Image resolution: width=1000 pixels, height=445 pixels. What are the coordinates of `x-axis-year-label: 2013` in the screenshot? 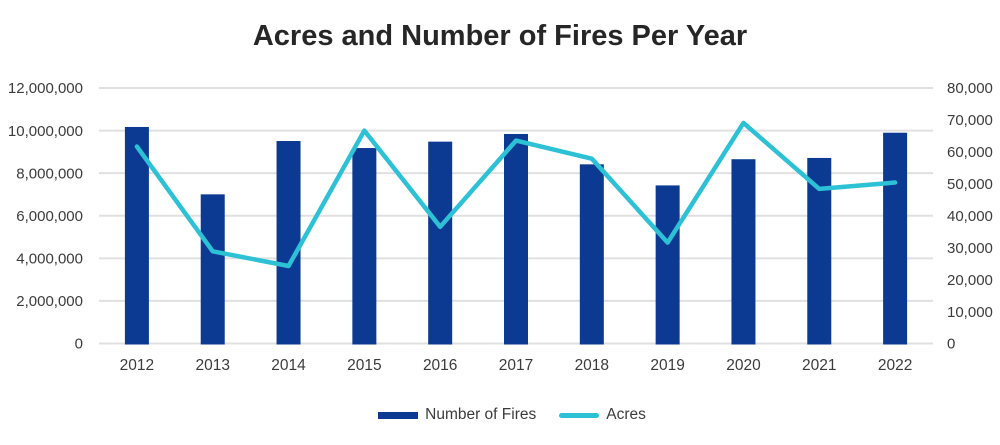 It's located at (212, 365).